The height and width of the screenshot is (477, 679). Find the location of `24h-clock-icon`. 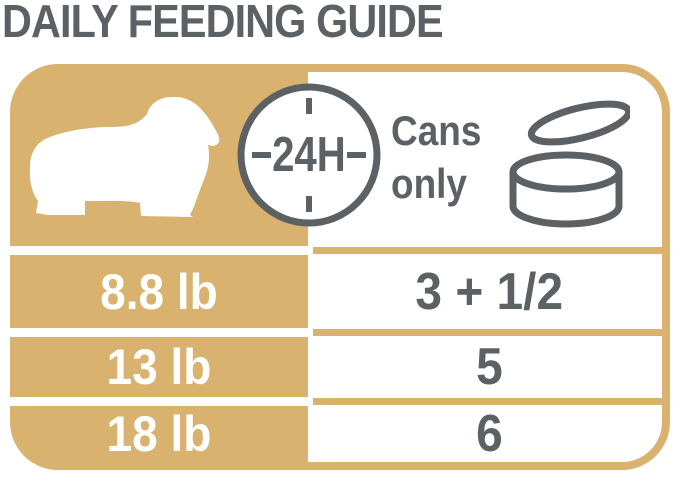

24h-clock-icon is located at coordinates (309, 155).